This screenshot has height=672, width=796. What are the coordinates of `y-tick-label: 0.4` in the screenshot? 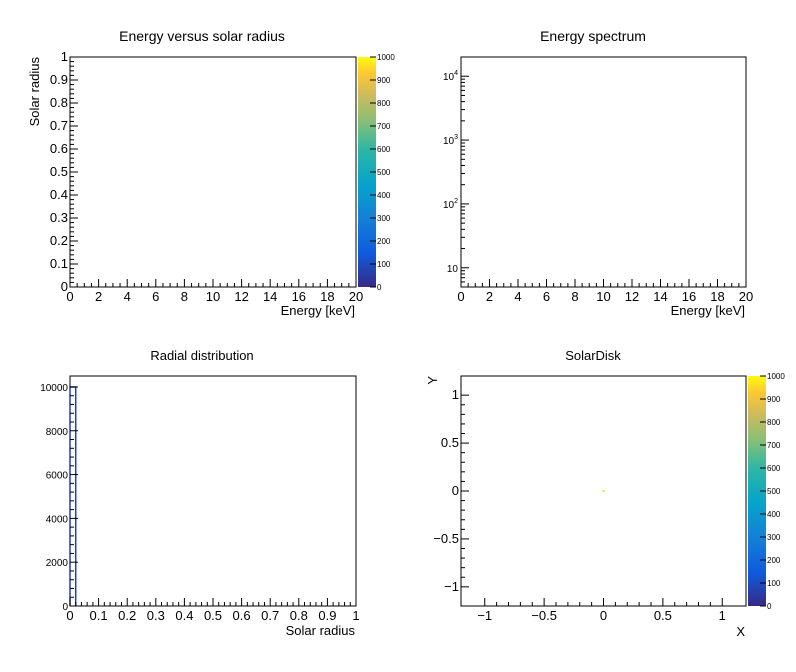 It's located at (59, 194).